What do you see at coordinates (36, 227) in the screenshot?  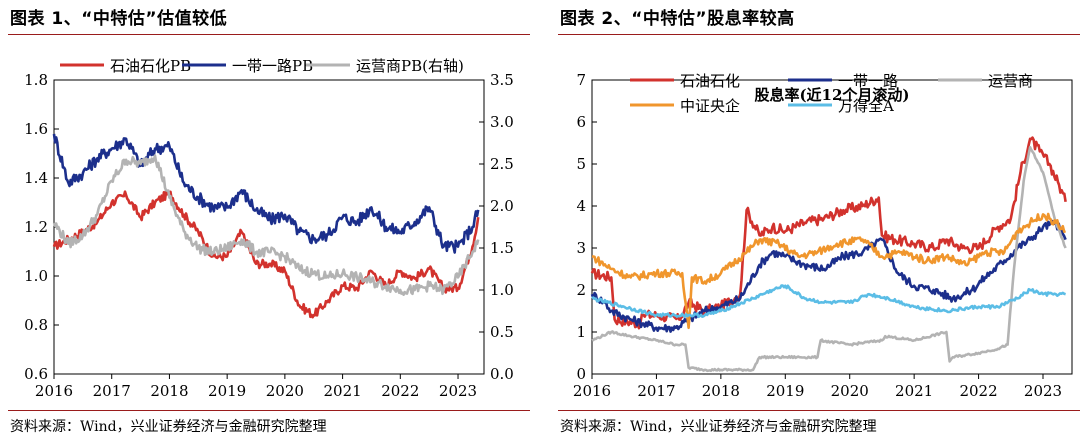 I see `y-left-tick-label: 1.2` at bounding box center [36, 227].